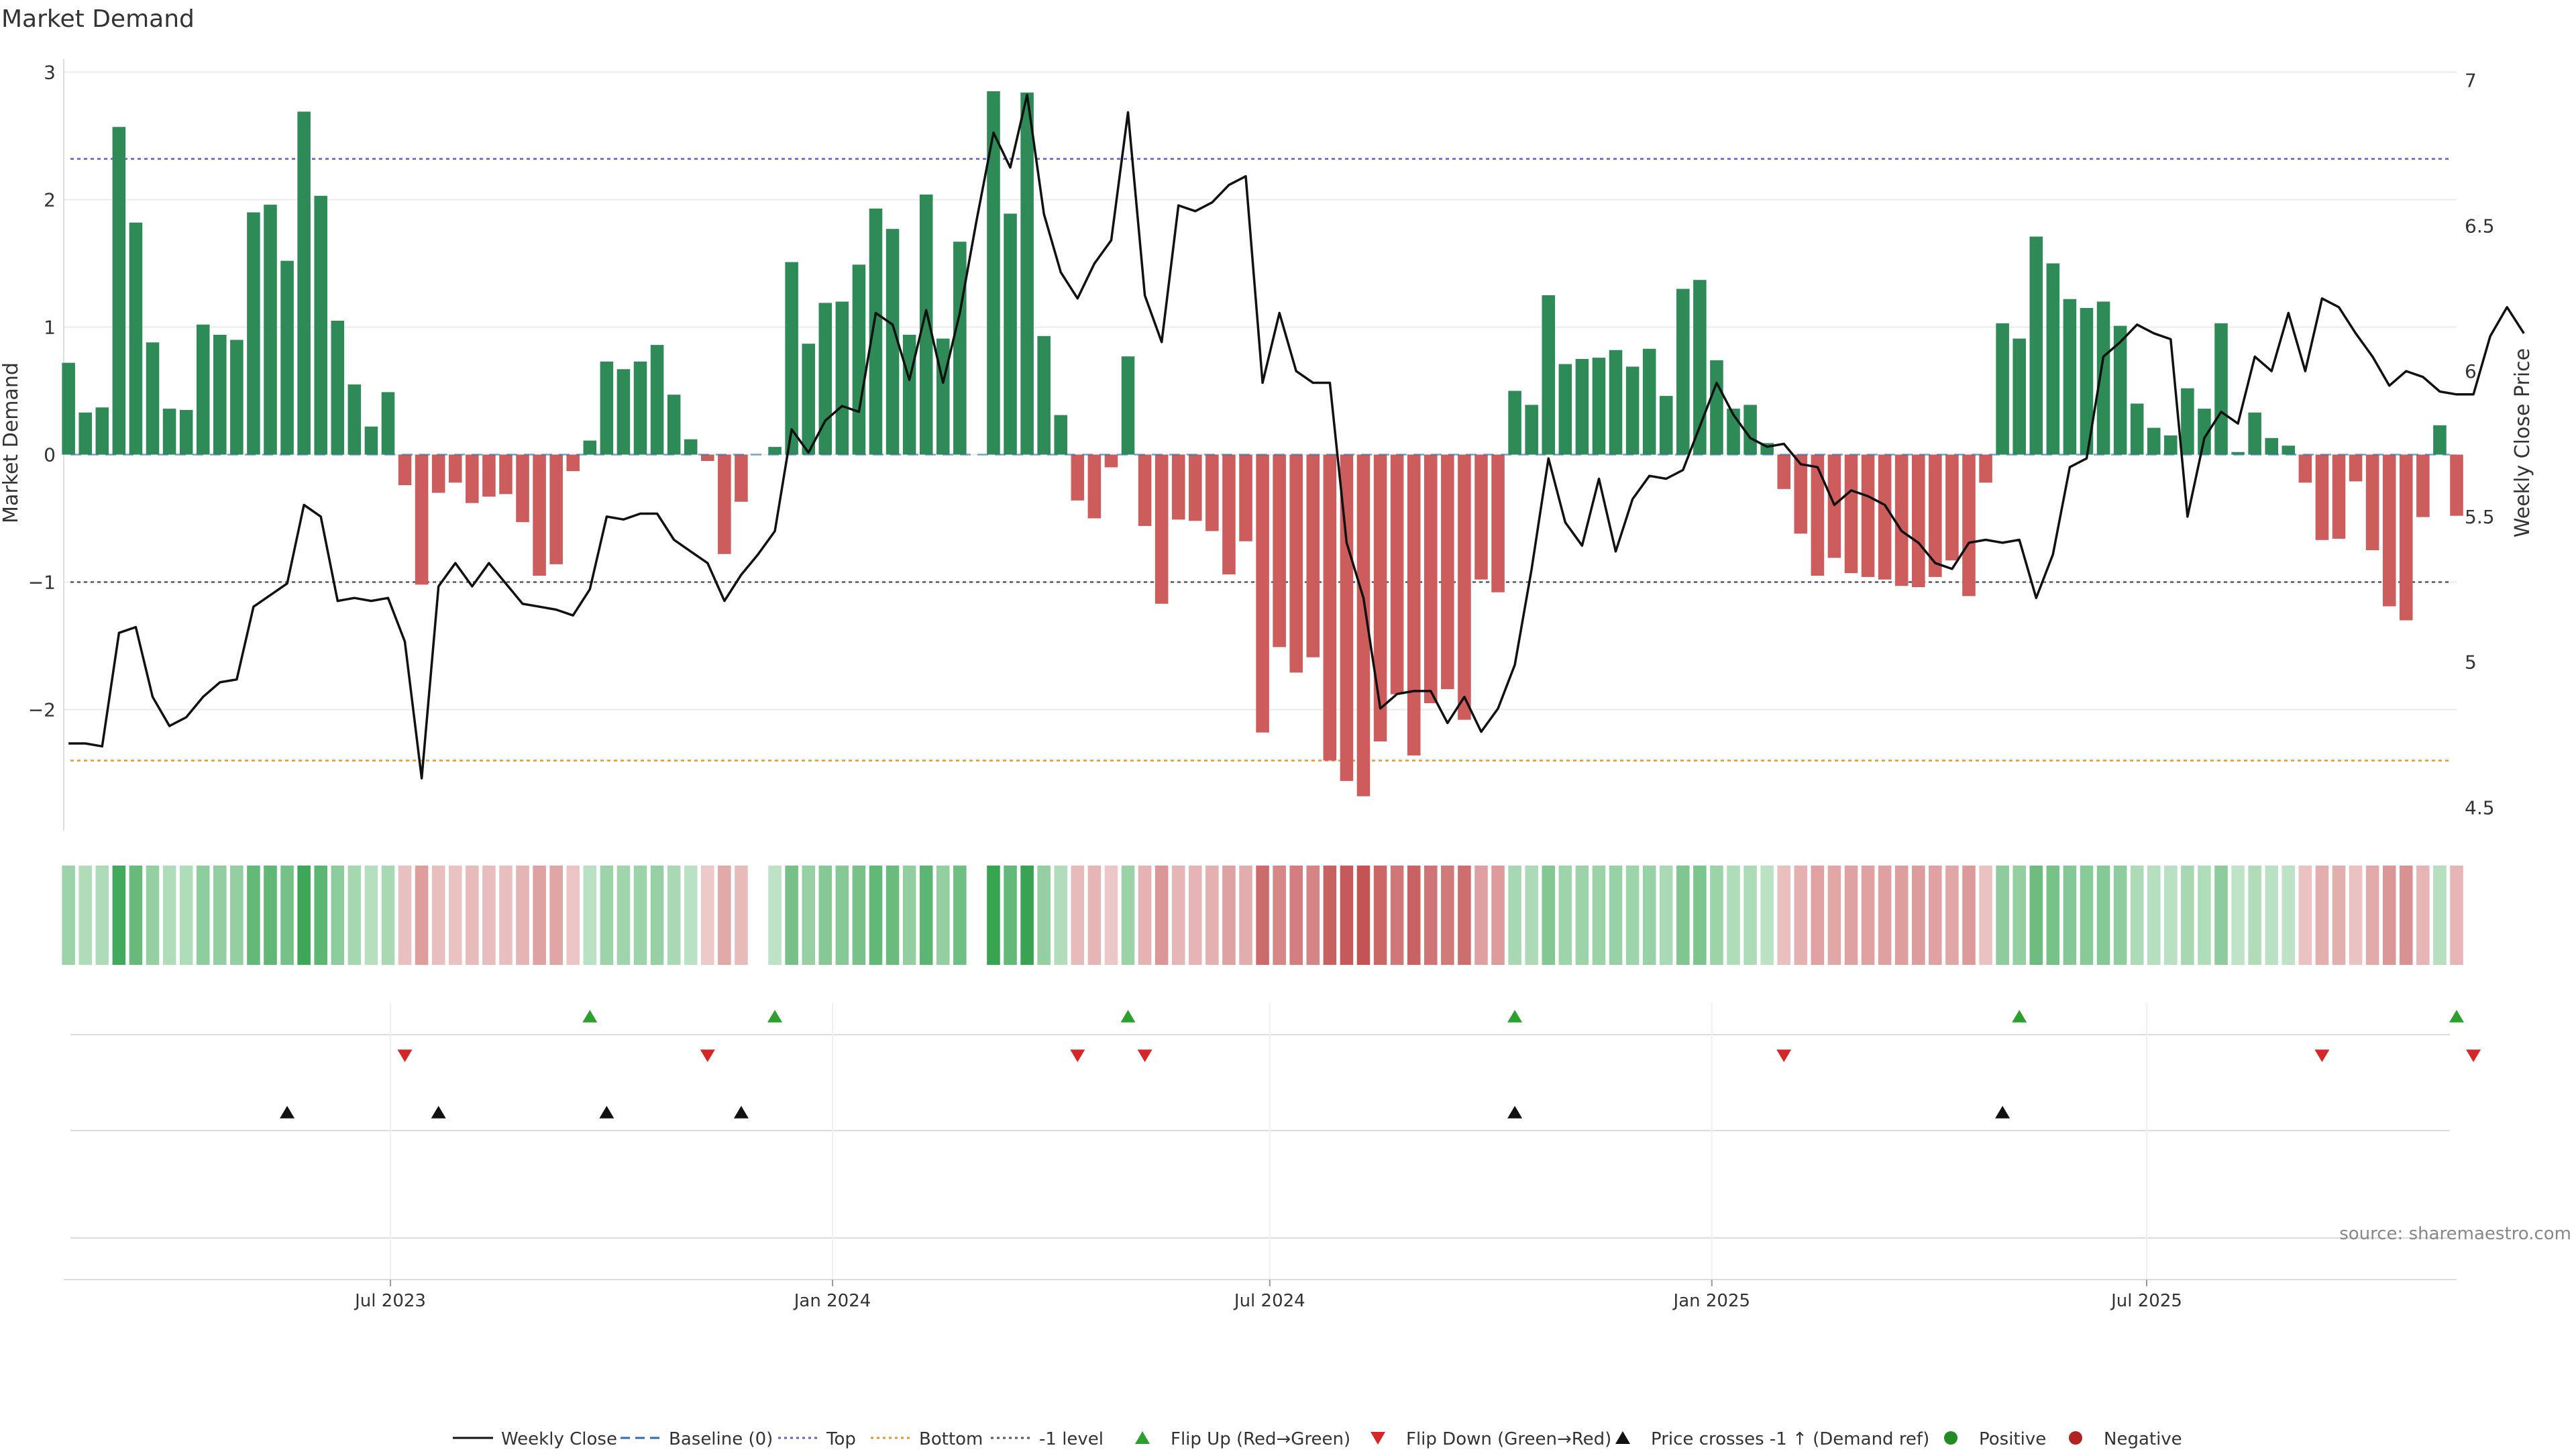  I want to click on y-right-tick-label: 6, so click(2471, 371).